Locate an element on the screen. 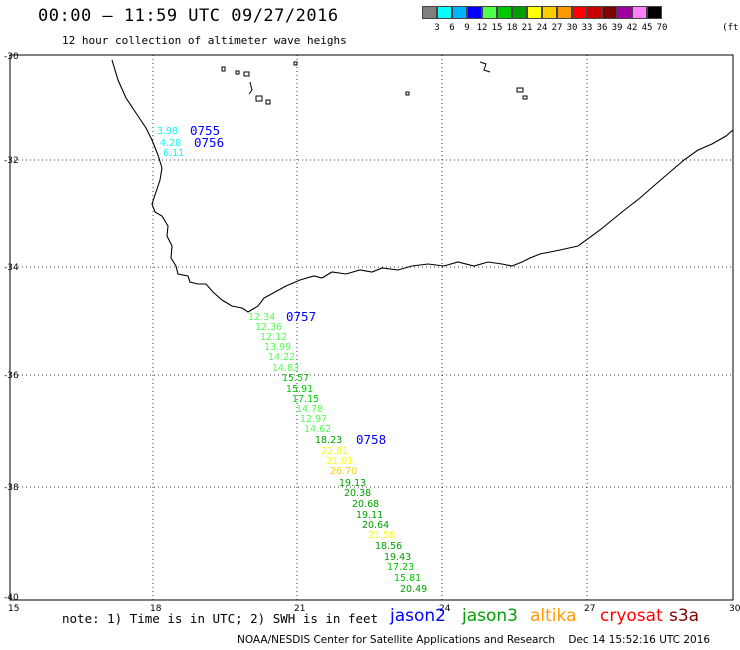 The width and height of the screenshot is (740, 650). legend-label: 36 is located at coordinates (602, 28).